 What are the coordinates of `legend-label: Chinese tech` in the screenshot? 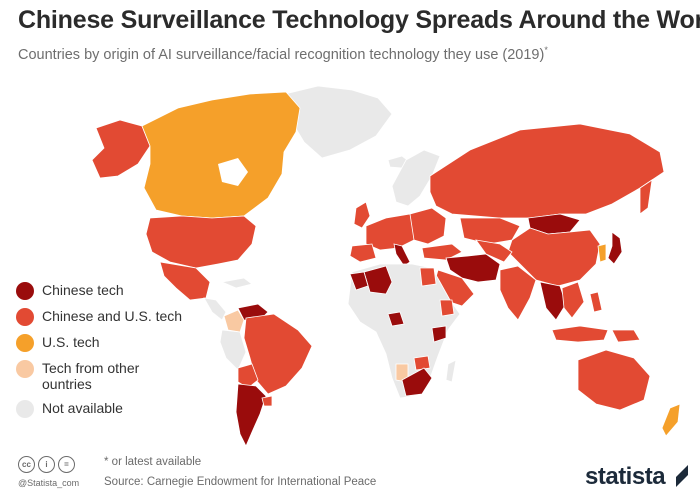 It's located at (83, 290).